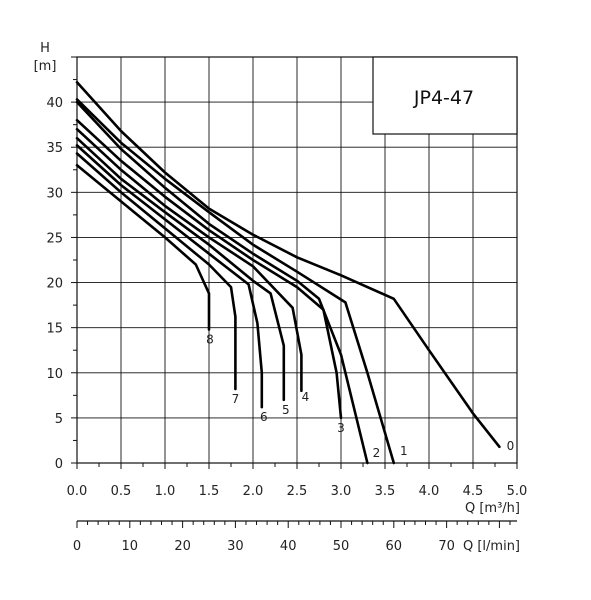 The height and width of the screenshot is (600, 591). I want to click on x-tick-label: 2.0, so click(253, 491).